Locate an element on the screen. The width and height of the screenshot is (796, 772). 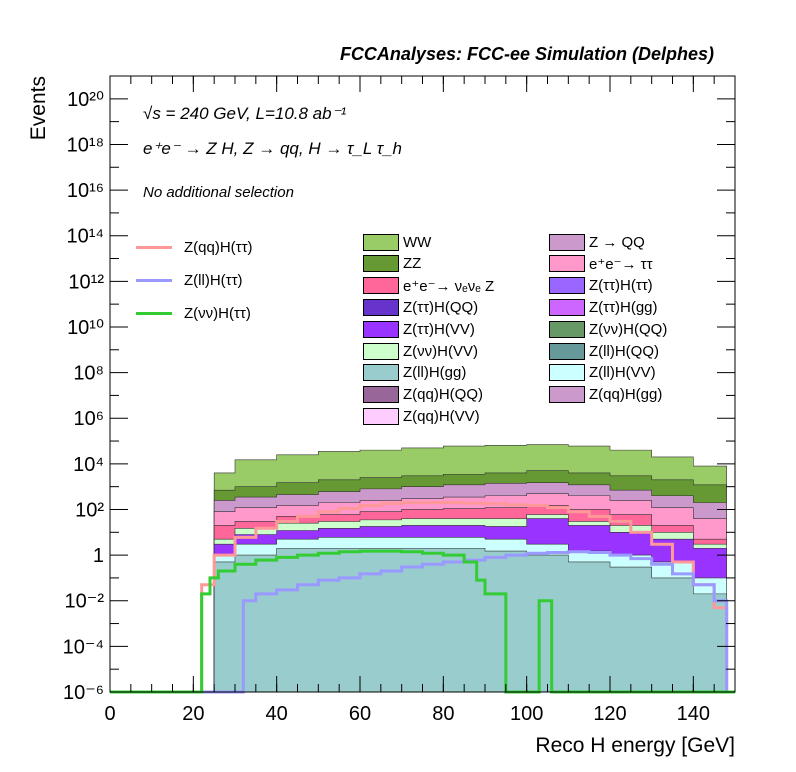
legend-item: Z(ττ)H(QQ) is located at coordinates (420, 307).